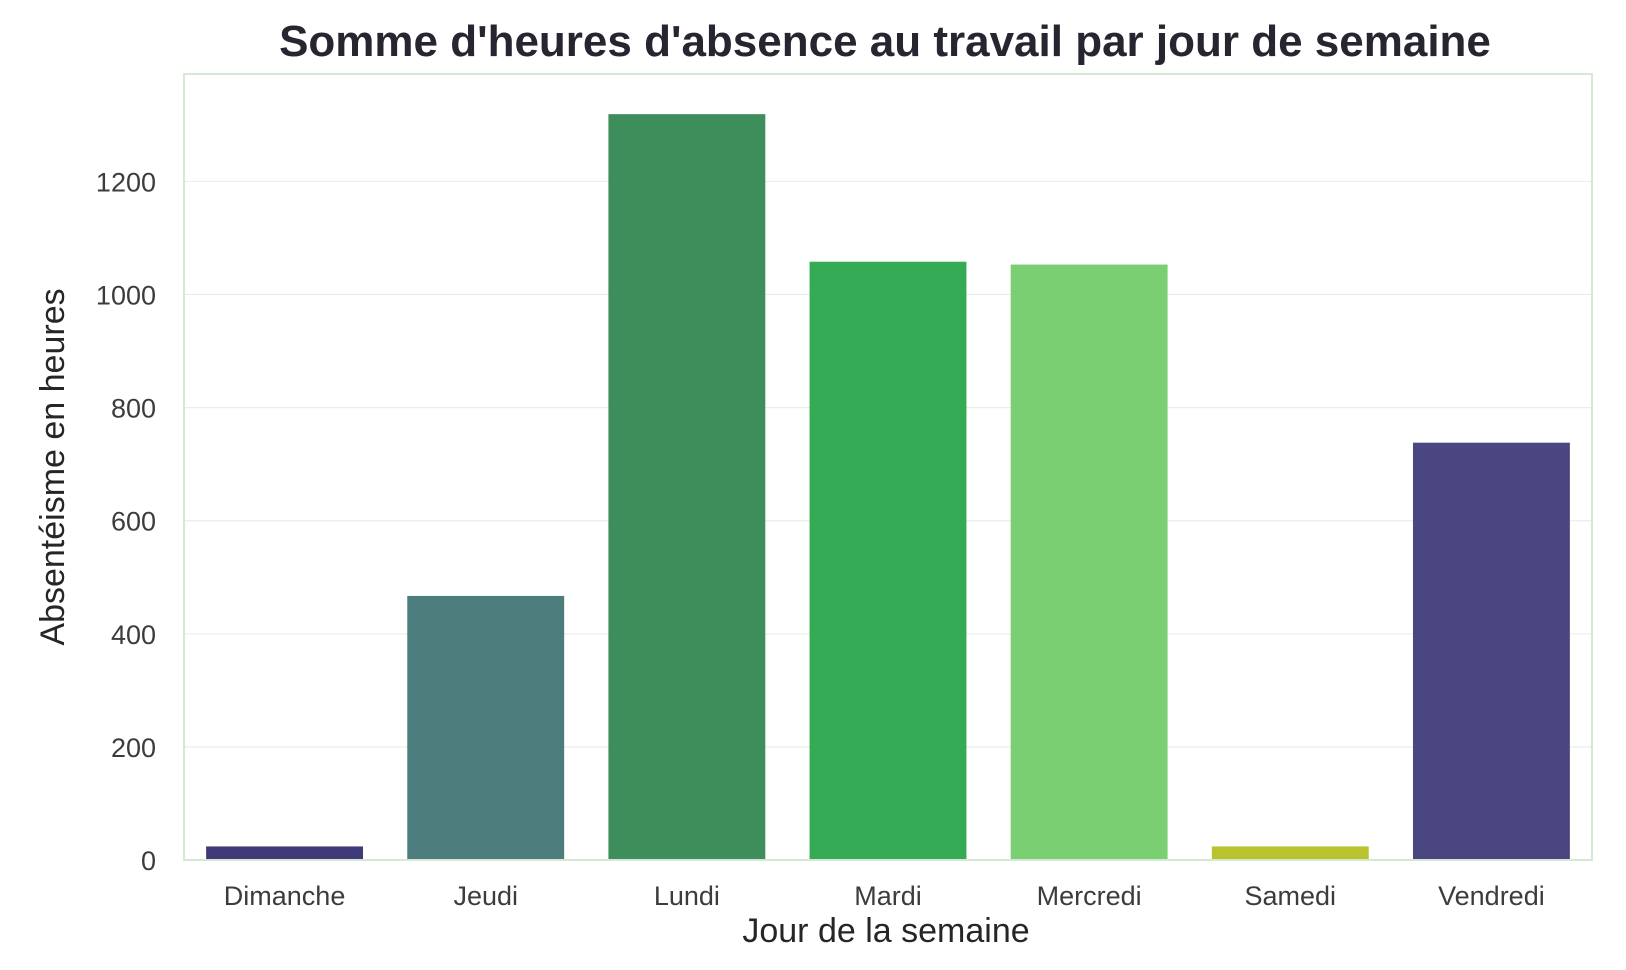 The image size is (1626, 970). What do you see at coordinates (888, 561) in the screenshot?
I see `bar-mardi` at bounding box center [888, 561].